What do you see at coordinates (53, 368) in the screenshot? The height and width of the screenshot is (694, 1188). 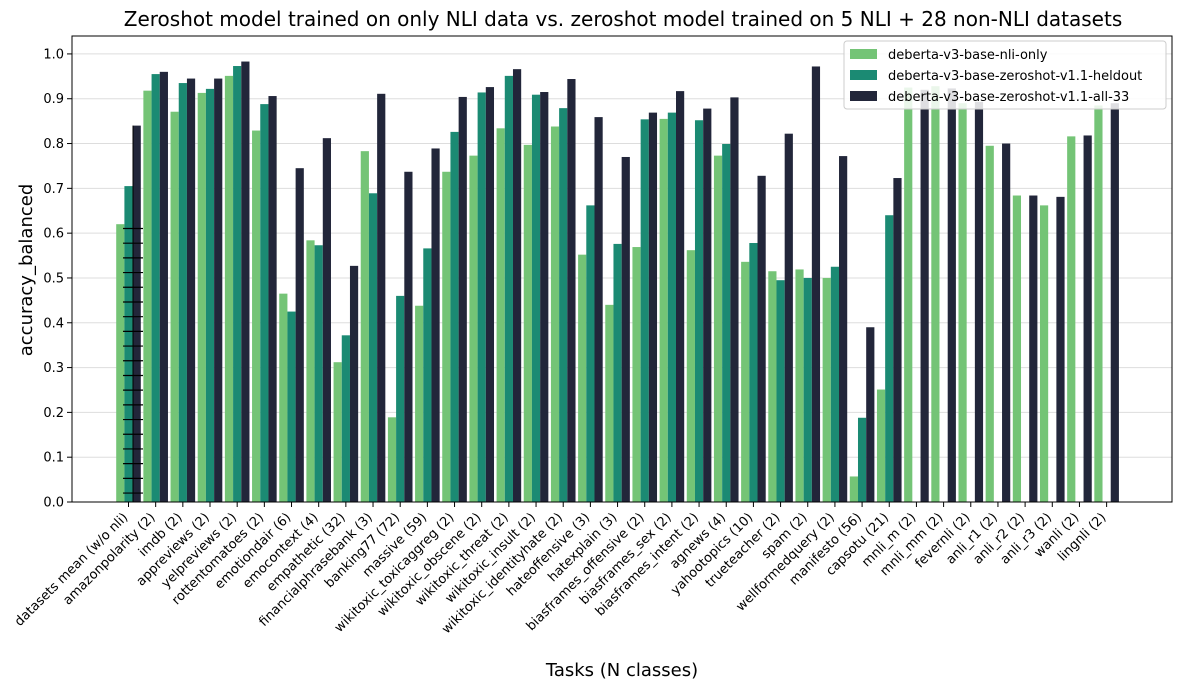 I see `y-tick-label: 0.3` at bounding box center [53, 368].